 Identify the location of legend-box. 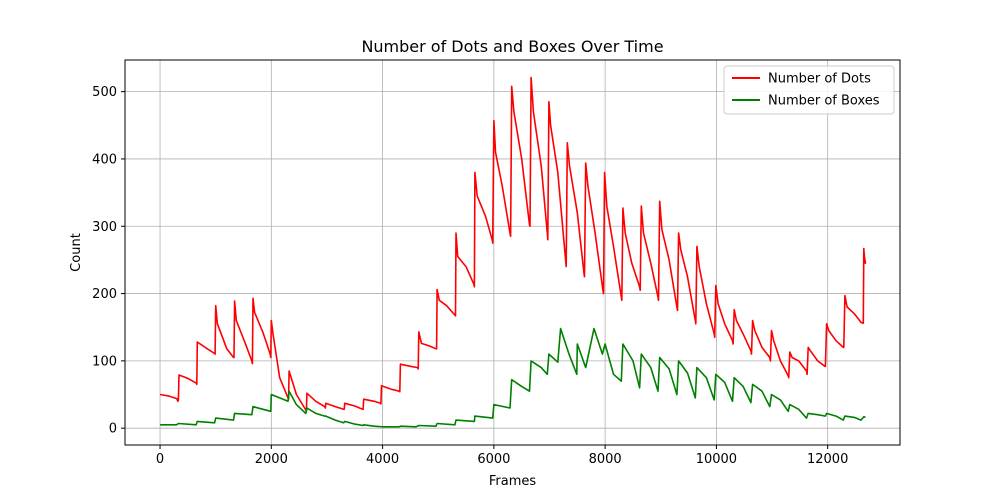
(809, 90).